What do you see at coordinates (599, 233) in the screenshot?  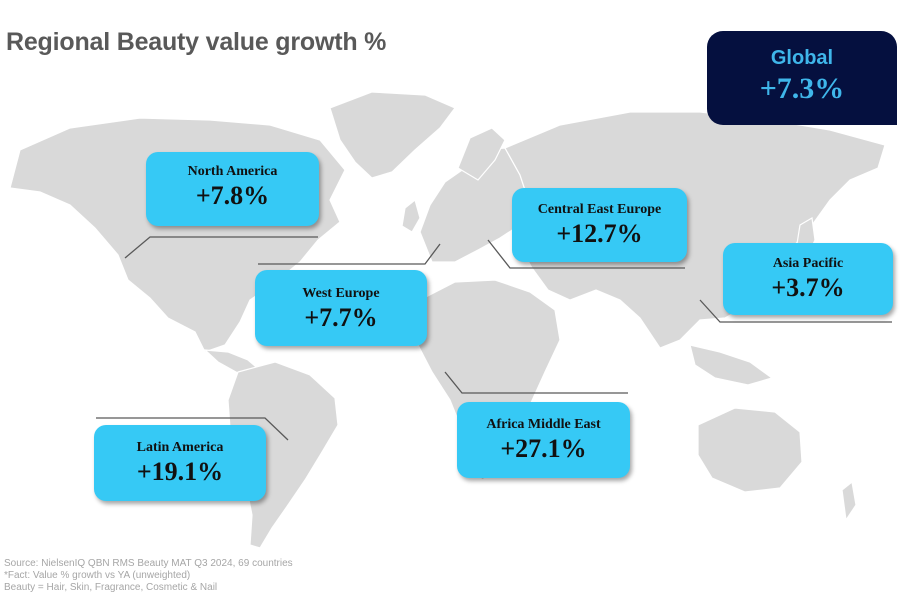 I see `region-value: +12.7%` at bounding box center [599, 233].